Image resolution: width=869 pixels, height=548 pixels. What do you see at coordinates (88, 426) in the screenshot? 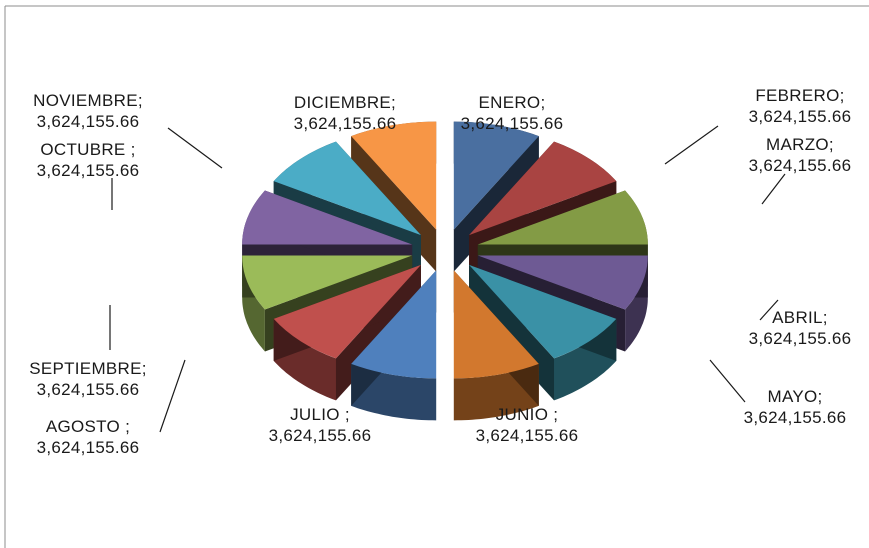
I see `slice-label-name-agosto: AGOSTO ;` at bounding box center [88, 426].